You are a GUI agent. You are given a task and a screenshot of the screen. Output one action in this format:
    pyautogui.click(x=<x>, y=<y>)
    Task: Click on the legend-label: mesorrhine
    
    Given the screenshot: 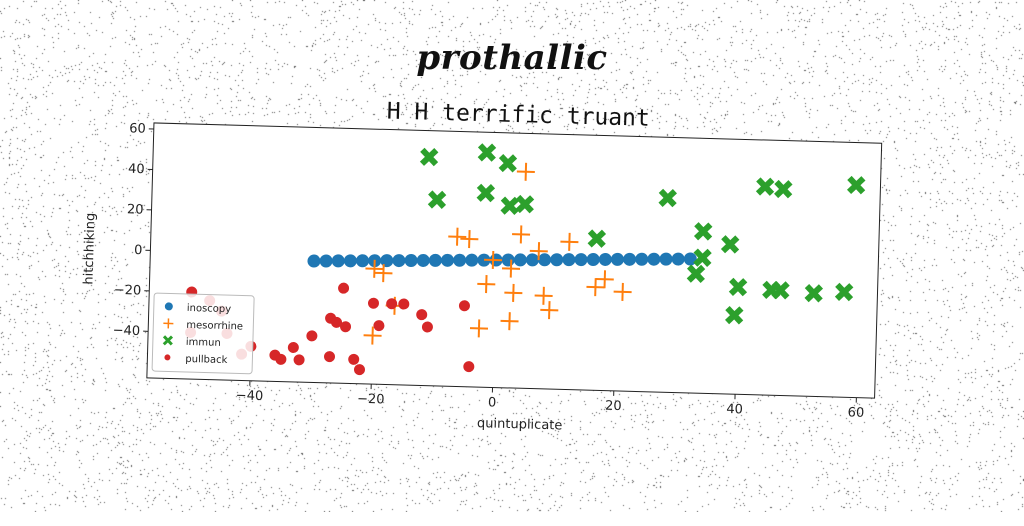 What is the action you would take?
    pyautogui.click(x=214, y=326)
    